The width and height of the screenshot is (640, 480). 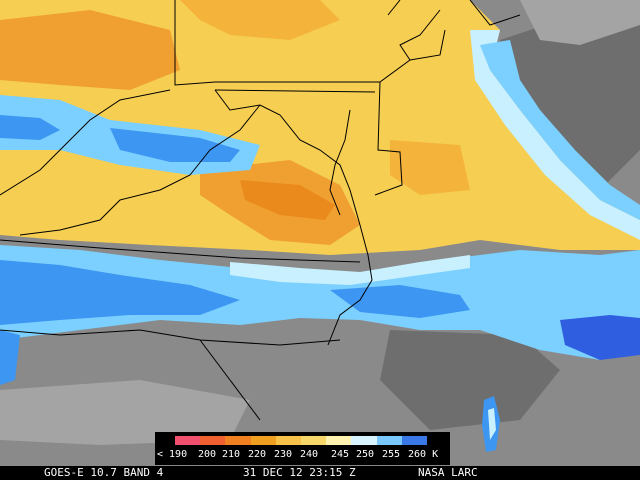 What do you see at coordinates (365, 454) in the screenshot?
I see `legend-tick-label: 250` at bounding box center [365, 454].